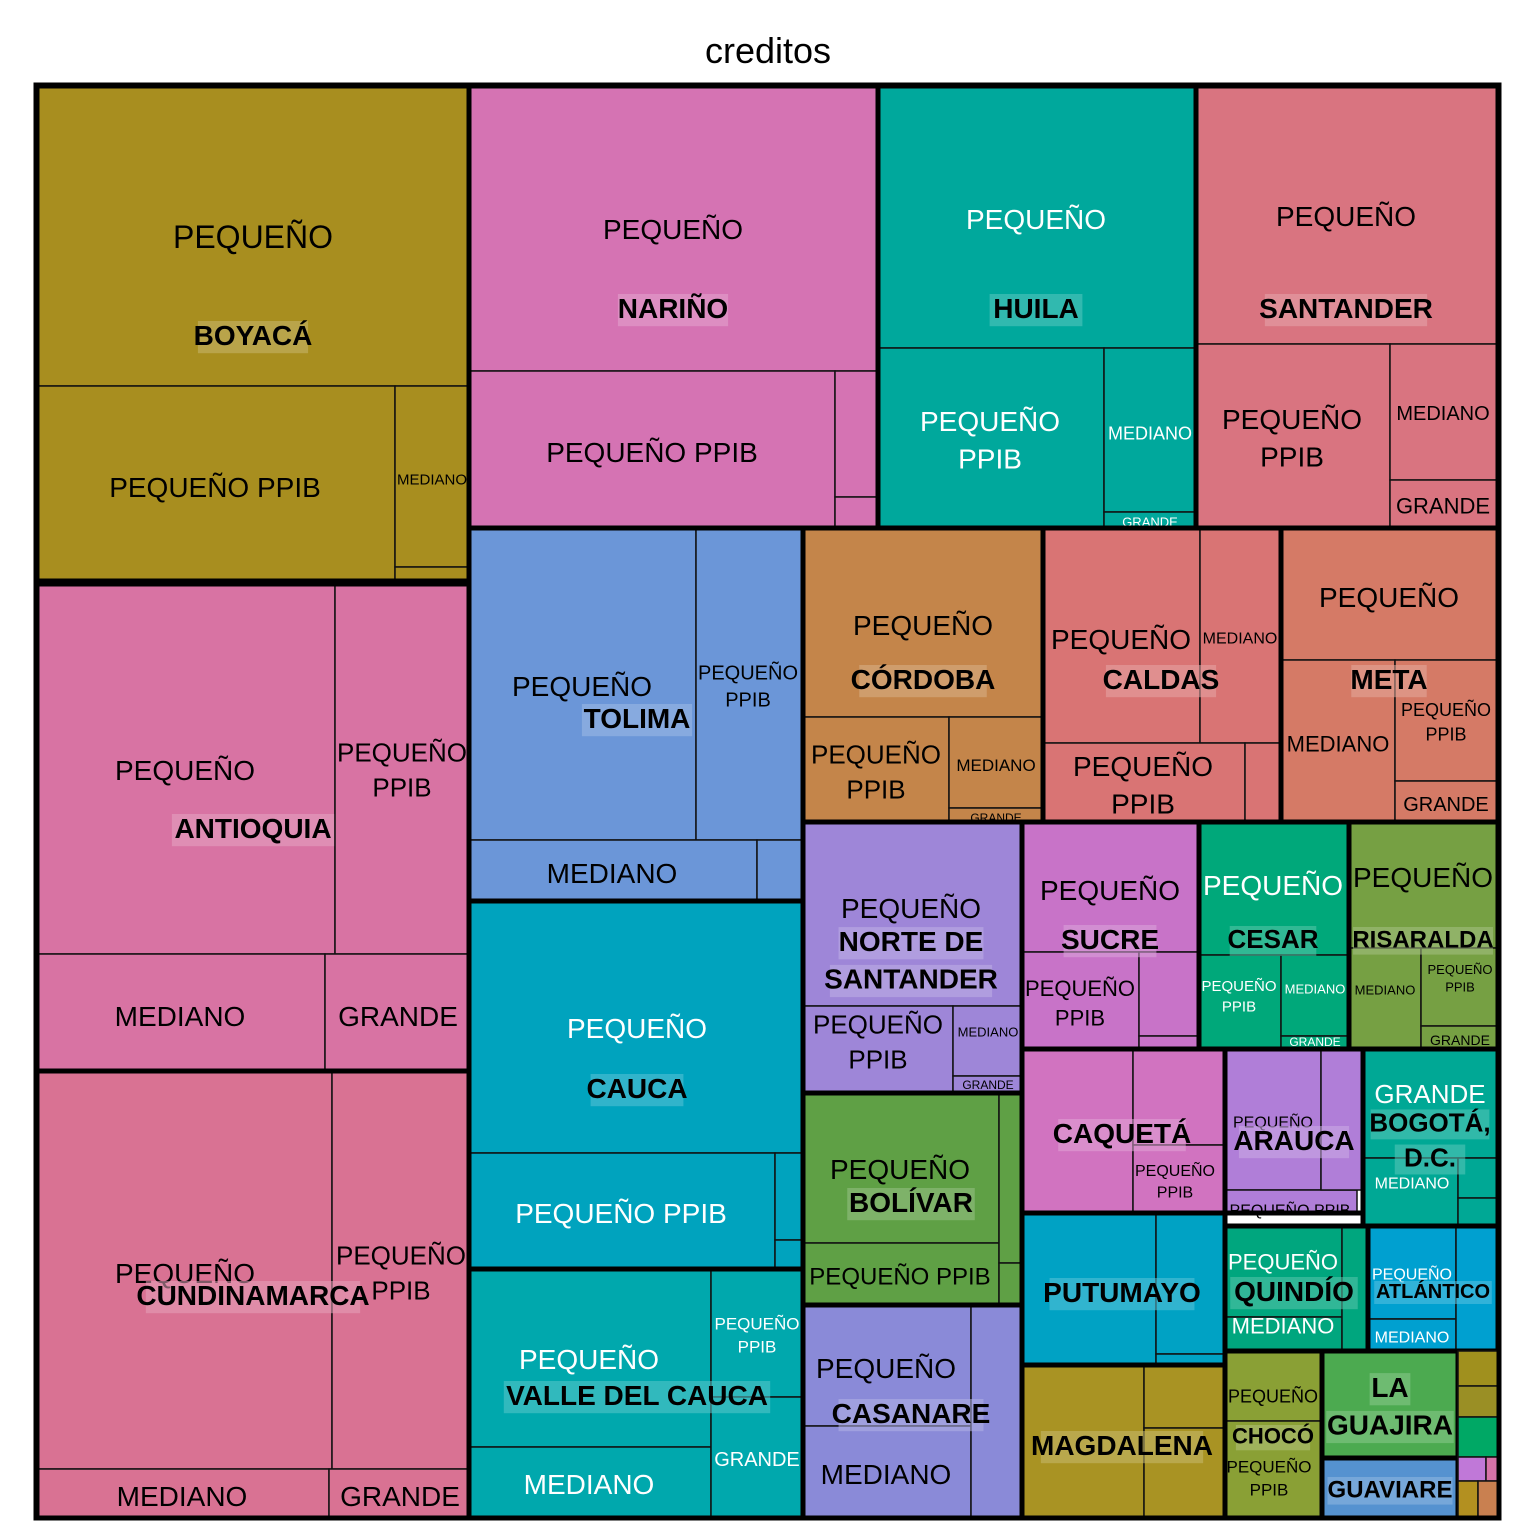 This screenshot has height=1536, width=1536. I want to click on cell-label-cordoba-1: PEQUEÑO, so click(923, 625).